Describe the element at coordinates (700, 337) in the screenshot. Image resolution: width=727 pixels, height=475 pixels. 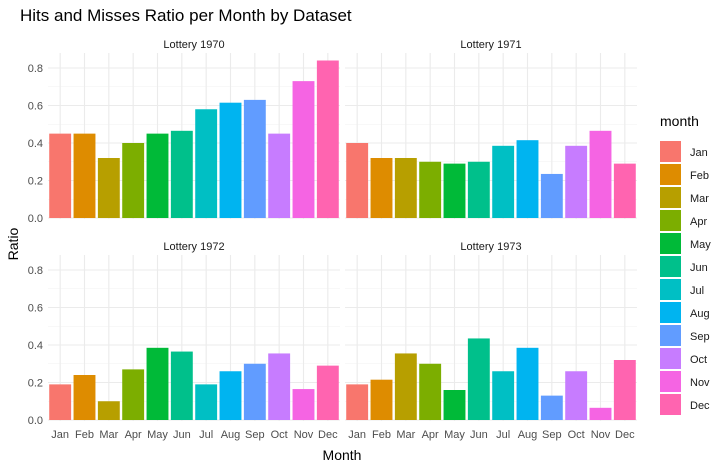
I see `legend-label: Sep` at that location.